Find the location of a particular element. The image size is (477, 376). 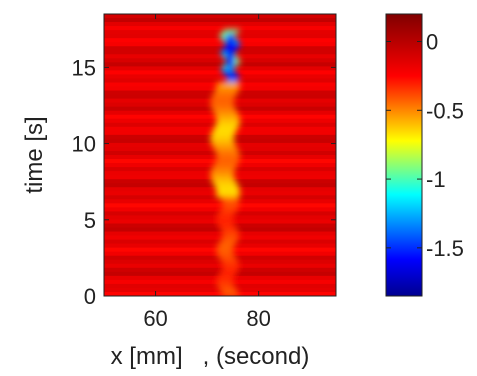

heatmap-features is located at coordinates (225, 162).